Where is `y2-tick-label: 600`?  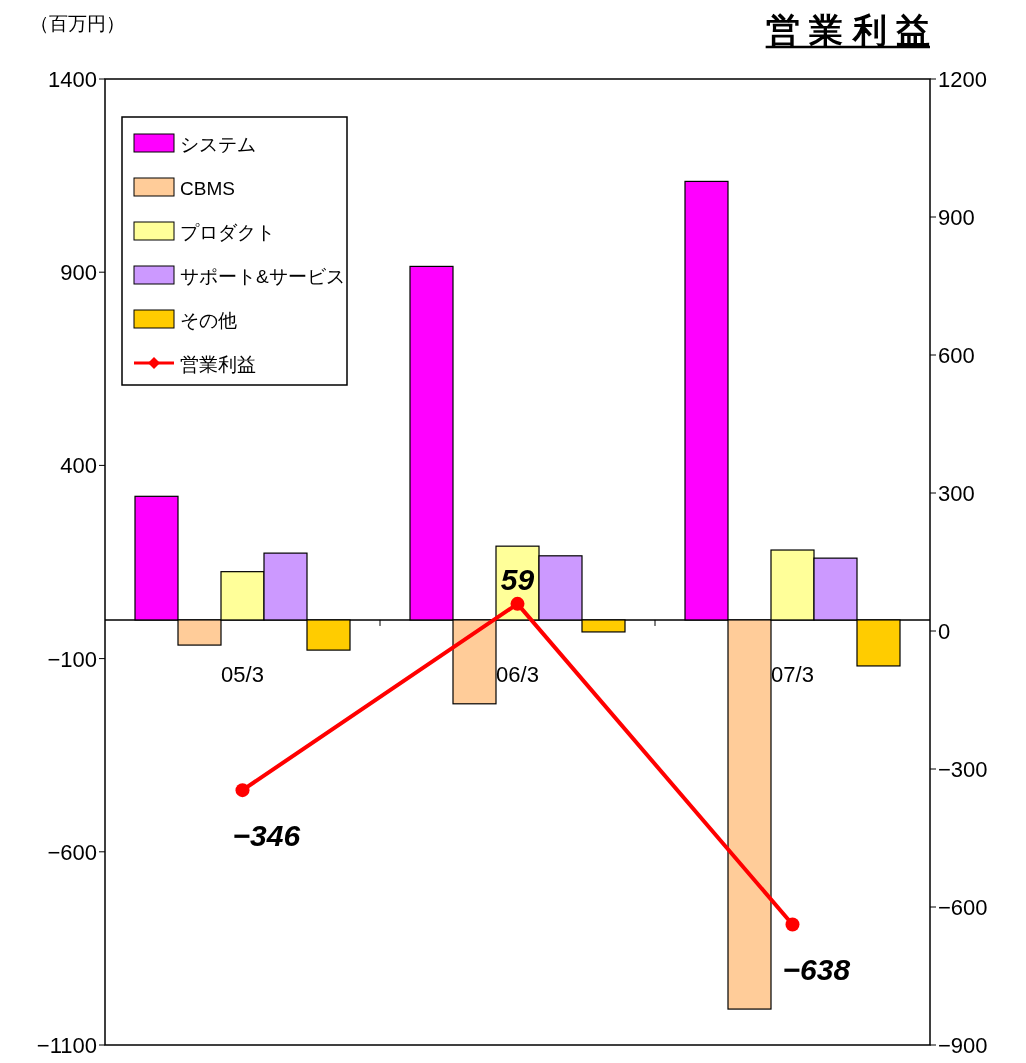
y2-tick-label: 600 is located at coordinates (956, 355).